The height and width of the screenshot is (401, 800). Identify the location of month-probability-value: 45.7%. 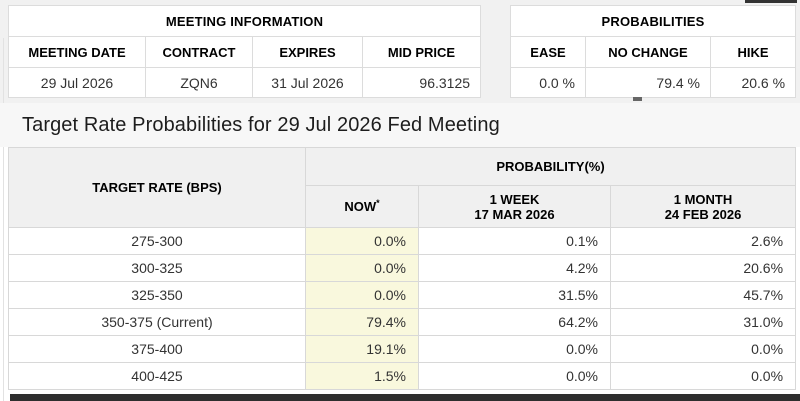
(703, 295).